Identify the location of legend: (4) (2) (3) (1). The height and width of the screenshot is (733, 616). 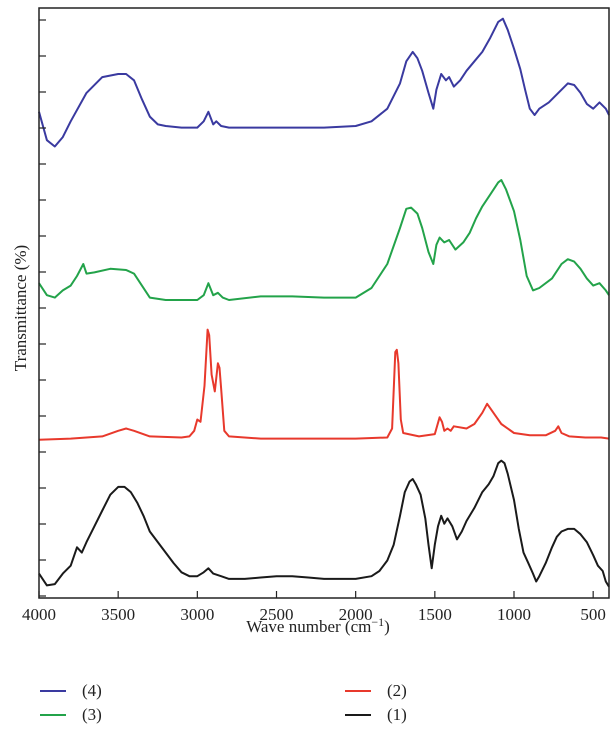
(308, 703).